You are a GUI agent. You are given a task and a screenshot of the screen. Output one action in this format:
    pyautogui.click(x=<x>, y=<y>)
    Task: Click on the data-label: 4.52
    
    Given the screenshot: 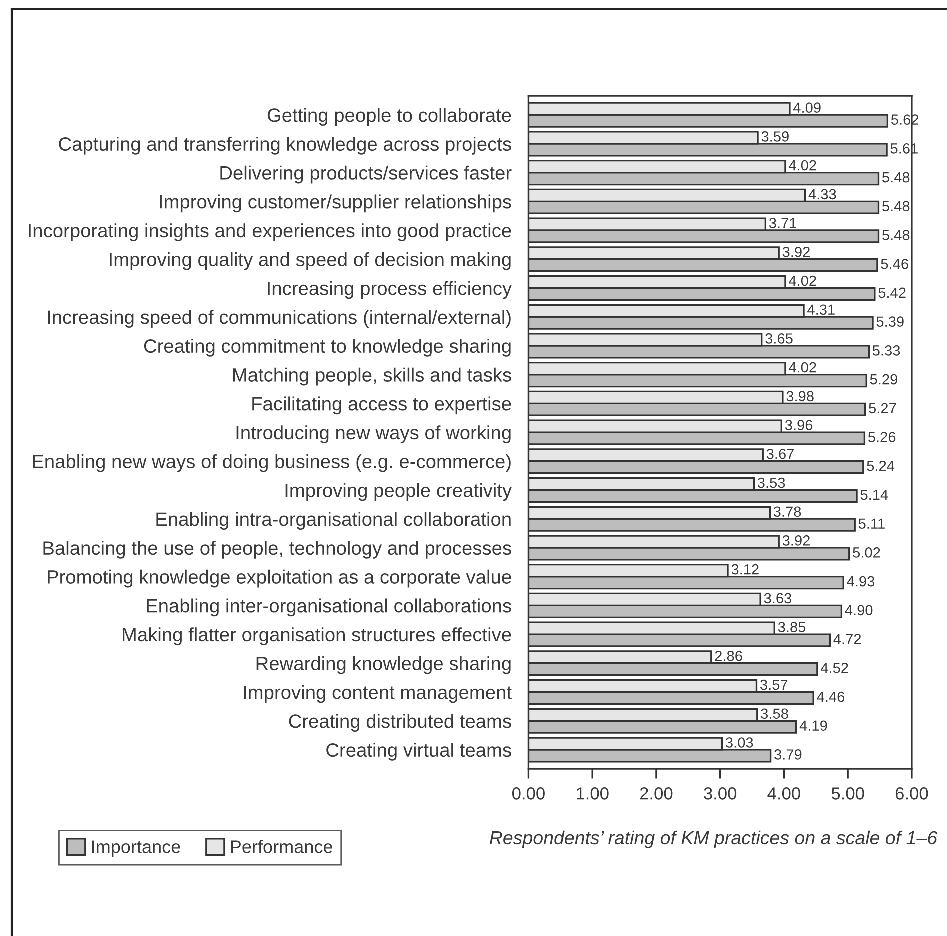 What is the action you would take?
    pyautogui.click(x=834, y=668)
    